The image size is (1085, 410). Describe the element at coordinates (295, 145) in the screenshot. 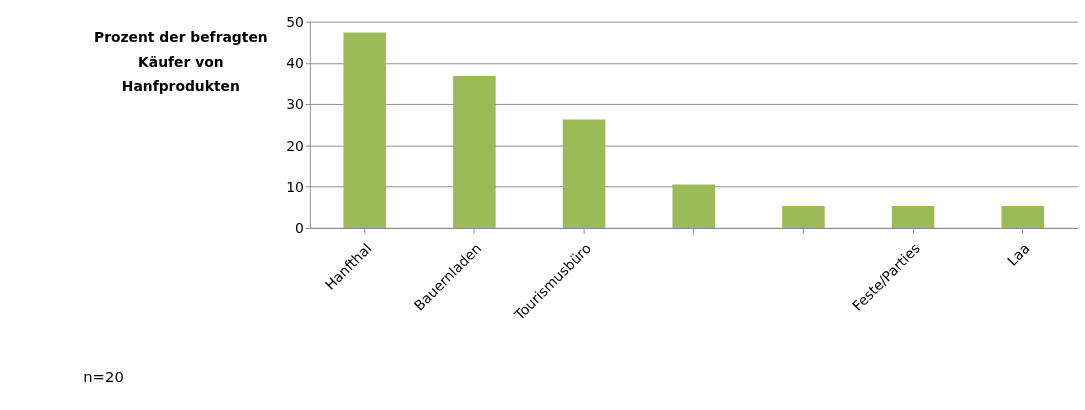

I see `y-tick-label: 20` at that location.